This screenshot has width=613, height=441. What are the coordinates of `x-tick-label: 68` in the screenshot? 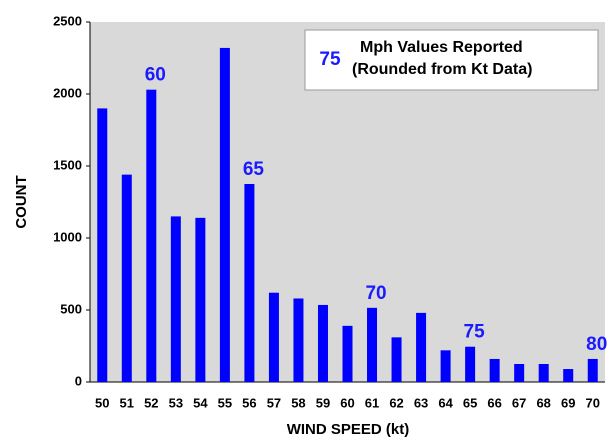 It's located at (543, 402).